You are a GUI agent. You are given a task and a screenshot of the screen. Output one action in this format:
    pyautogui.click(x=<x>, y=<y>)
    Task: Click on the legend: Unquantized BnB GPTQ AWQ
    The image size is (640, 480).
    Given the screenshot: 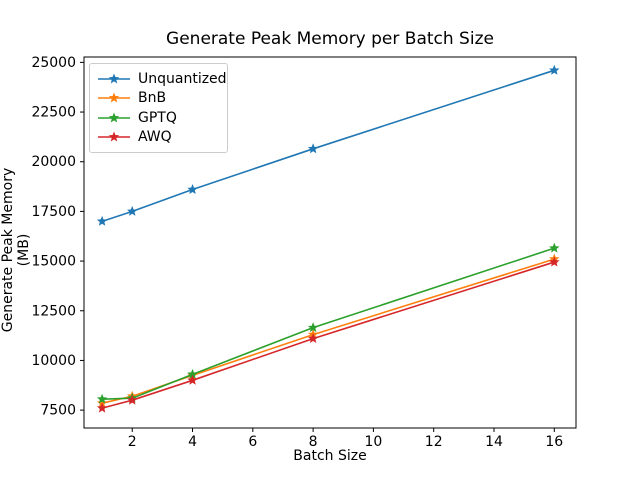 What is the action you would take?
    pyautogui.click(x=158, y=108)
    